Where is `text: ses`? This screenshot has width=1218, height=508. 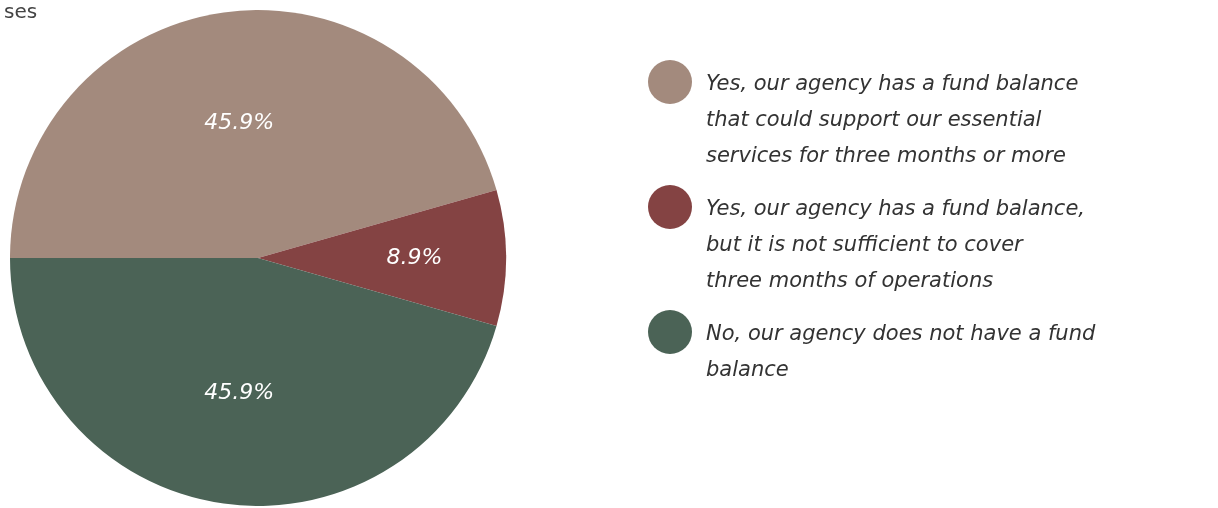 text: ses is located at coordinates (21, 11).